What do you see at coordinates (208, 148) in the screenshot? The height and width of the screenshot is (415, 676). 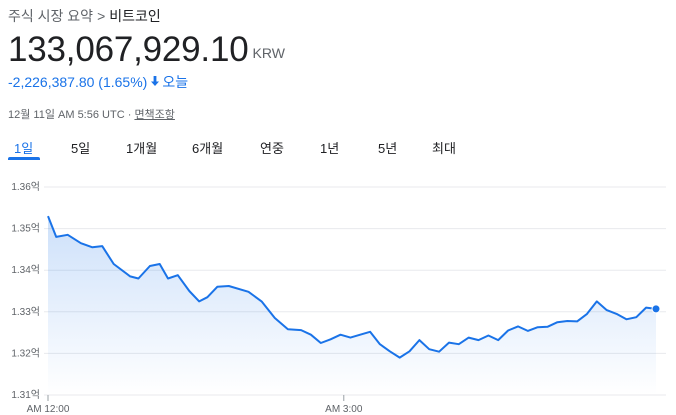 I see `tab-6m: 6개월` at bounding box center [208, 148].